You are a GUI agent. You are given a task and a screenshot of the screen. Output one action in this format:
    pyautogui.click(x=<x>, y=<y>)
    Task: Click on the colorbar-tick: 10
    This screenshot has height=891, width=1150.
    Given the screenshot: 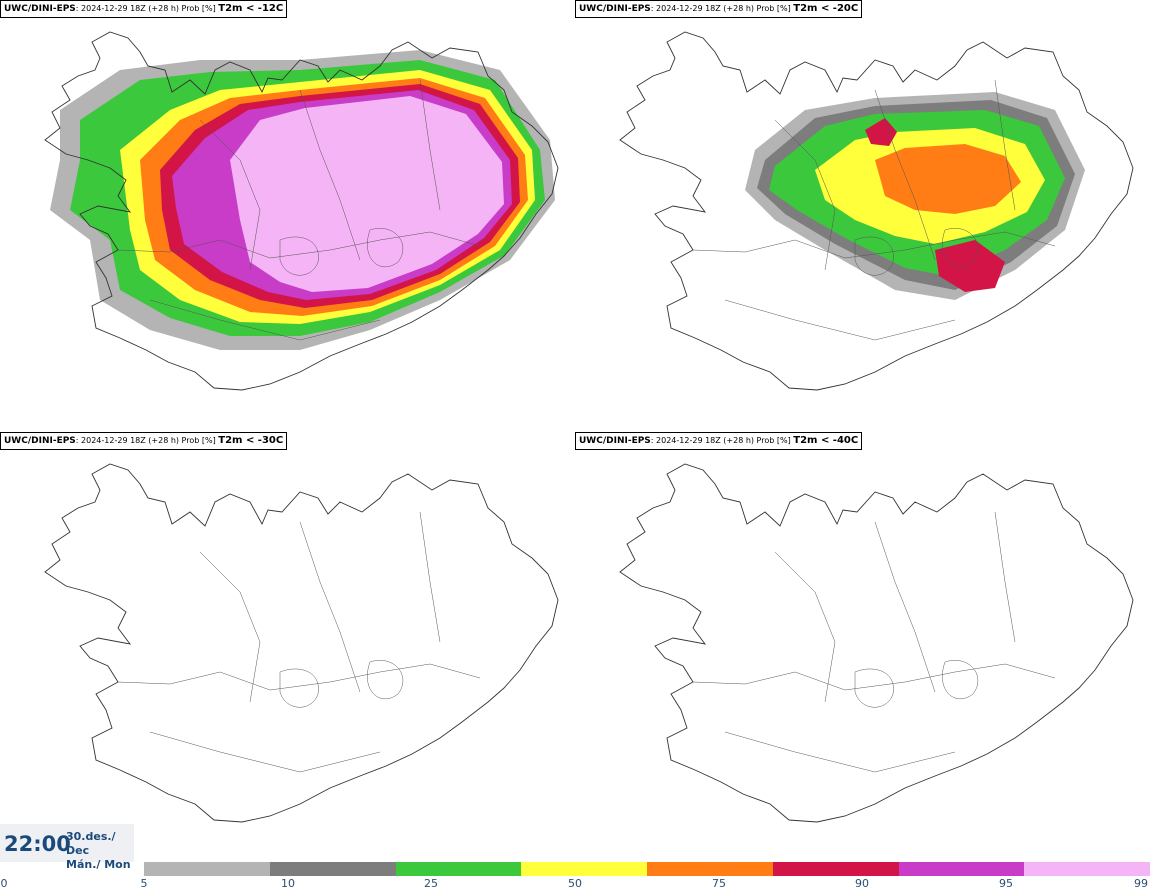 What is the action you would take?
    pyautogui.click(x=288, y=883)
    